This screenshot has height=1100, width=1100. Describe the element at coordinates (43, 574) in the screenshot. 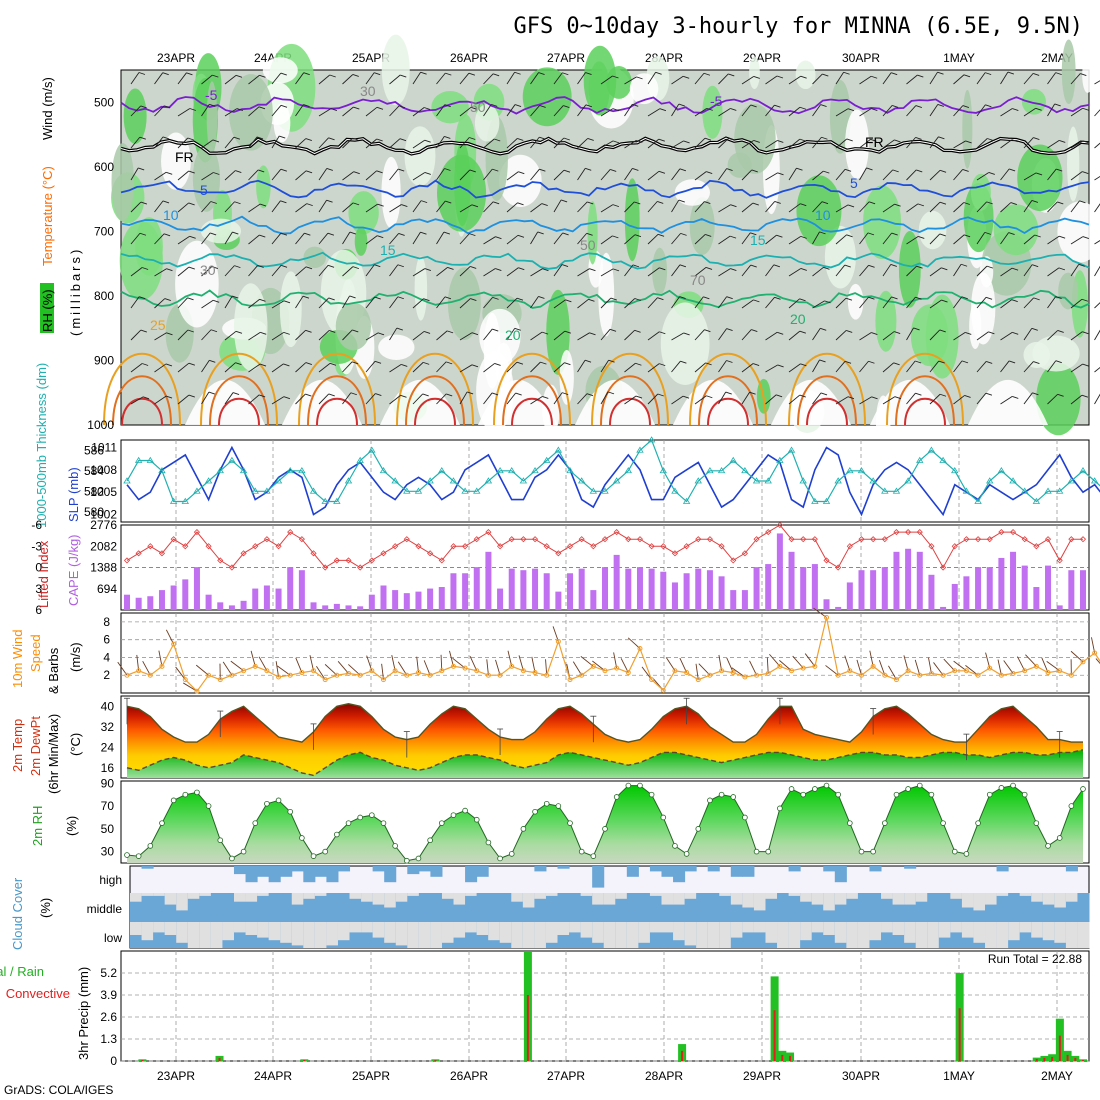

I see `lifted-index-label: Lifted Index` at that location.